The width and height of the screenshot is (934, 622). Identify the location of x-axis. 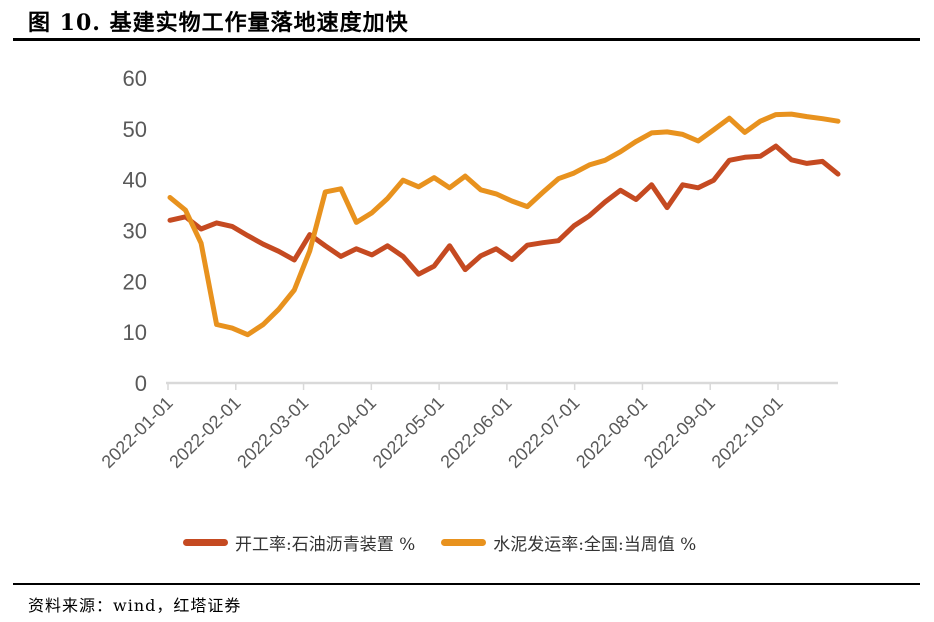
(502, 385).